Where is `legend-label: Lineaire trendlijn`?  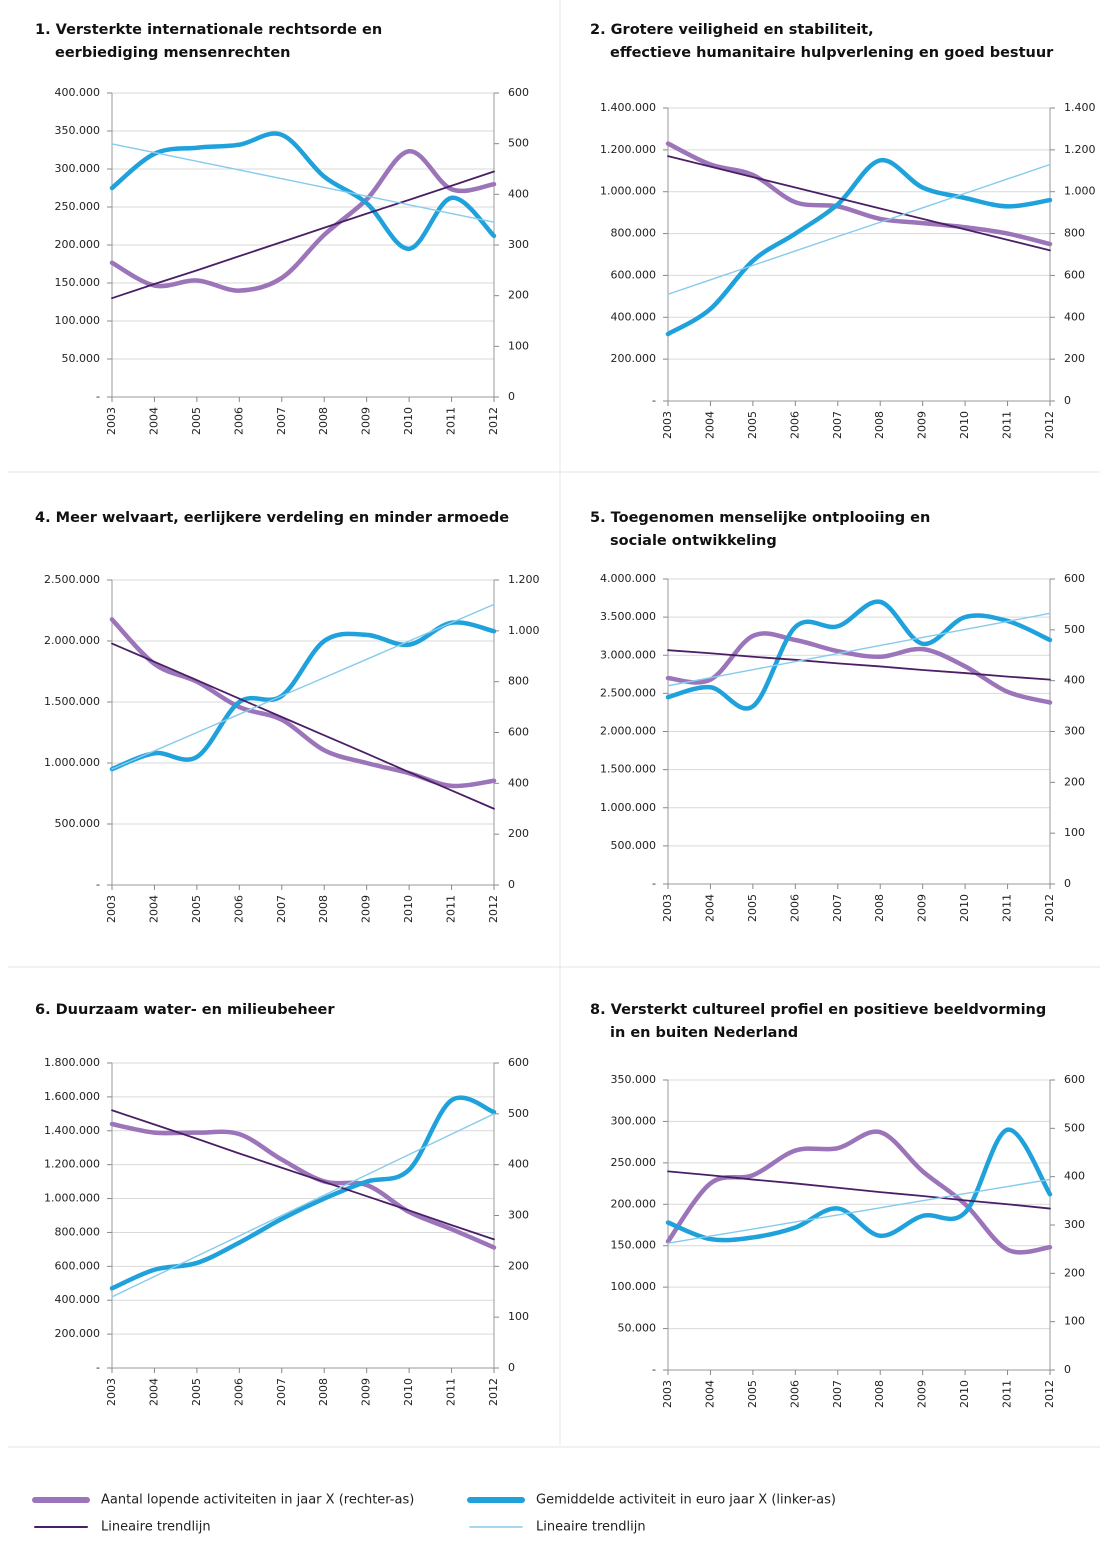
legend-label: Lineaire trendlijn is located at coordinates (156, 1527).